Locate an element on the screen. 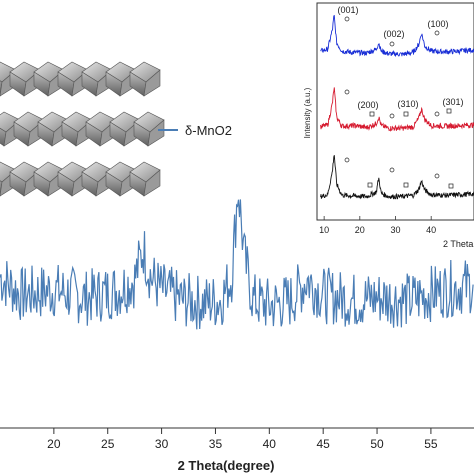  inset-x-tick-label: 10 is located at coordinates (324, 230).